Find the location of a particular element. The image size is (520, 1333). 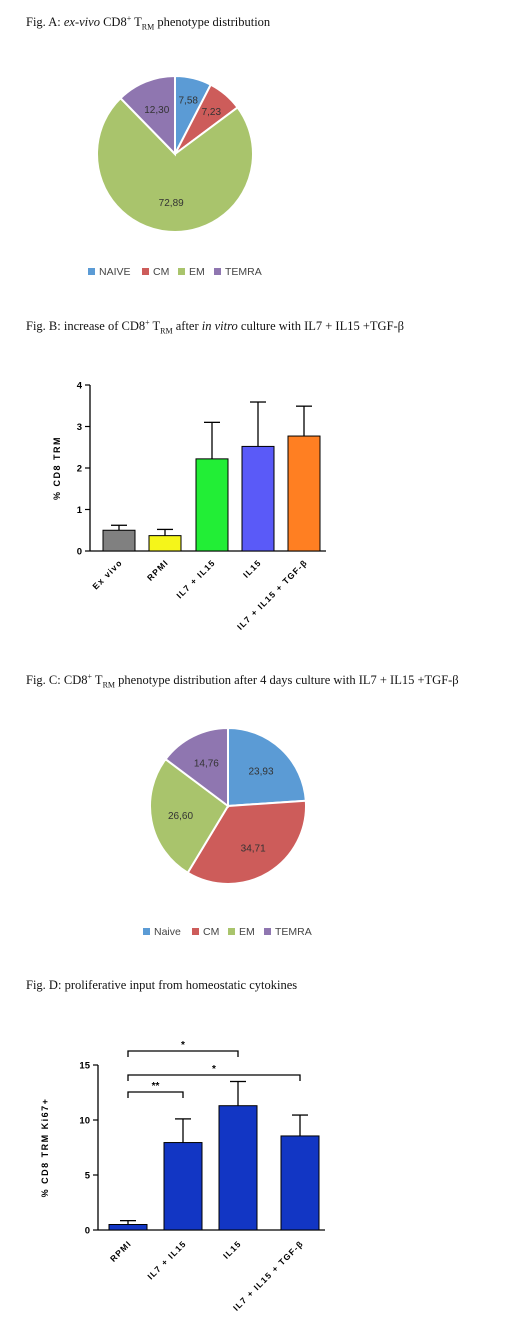

fig-a-rest: phenotype distribution is located at coordinates (214, 22).